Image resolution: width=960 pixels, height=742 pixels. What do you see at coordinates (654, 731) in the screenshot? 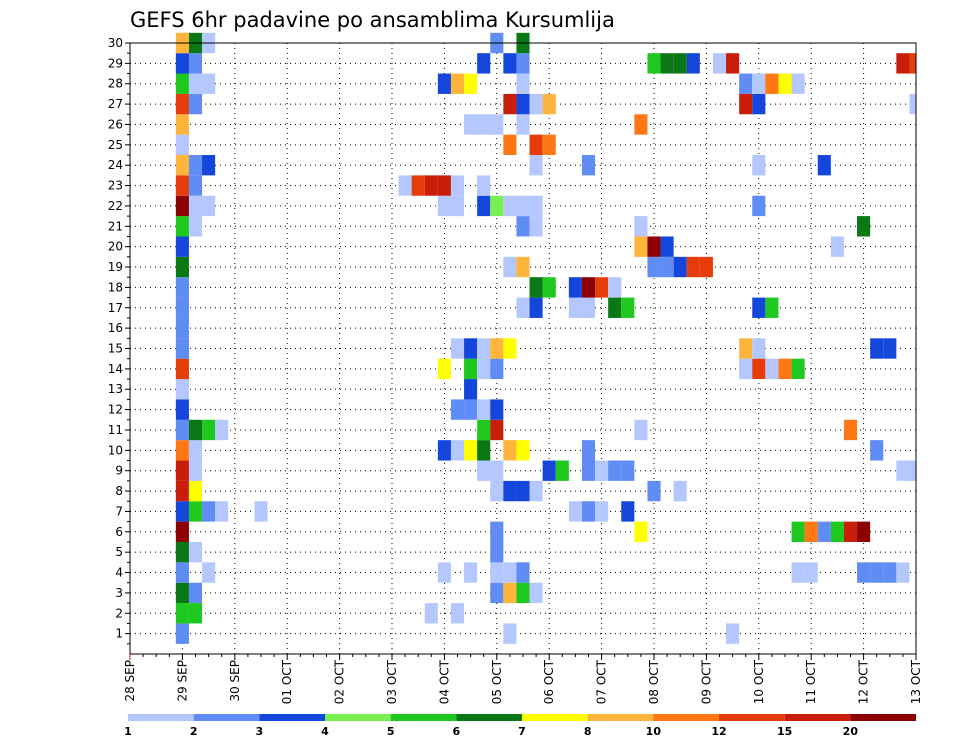
I see `colorbar-label: 10` at bounding box center [654, 731].